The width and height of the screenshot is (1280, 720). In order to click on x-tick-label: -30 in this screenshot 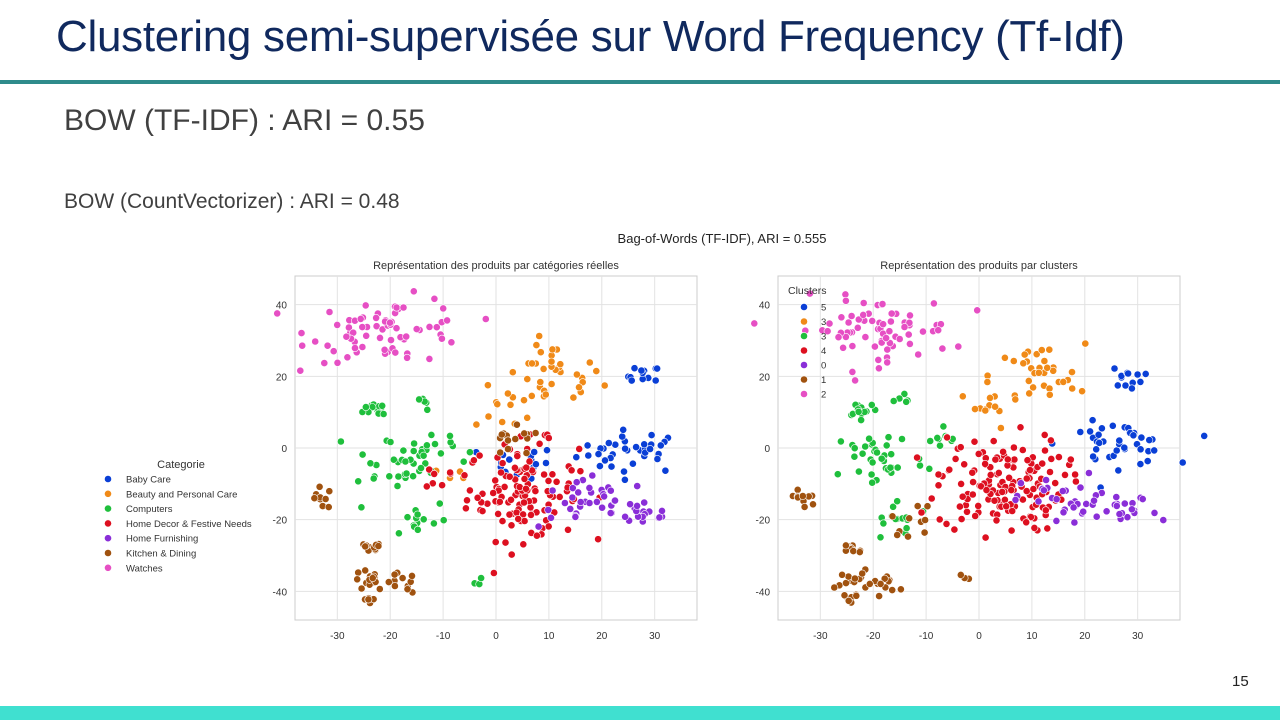, I will do `click(820, 636)`.